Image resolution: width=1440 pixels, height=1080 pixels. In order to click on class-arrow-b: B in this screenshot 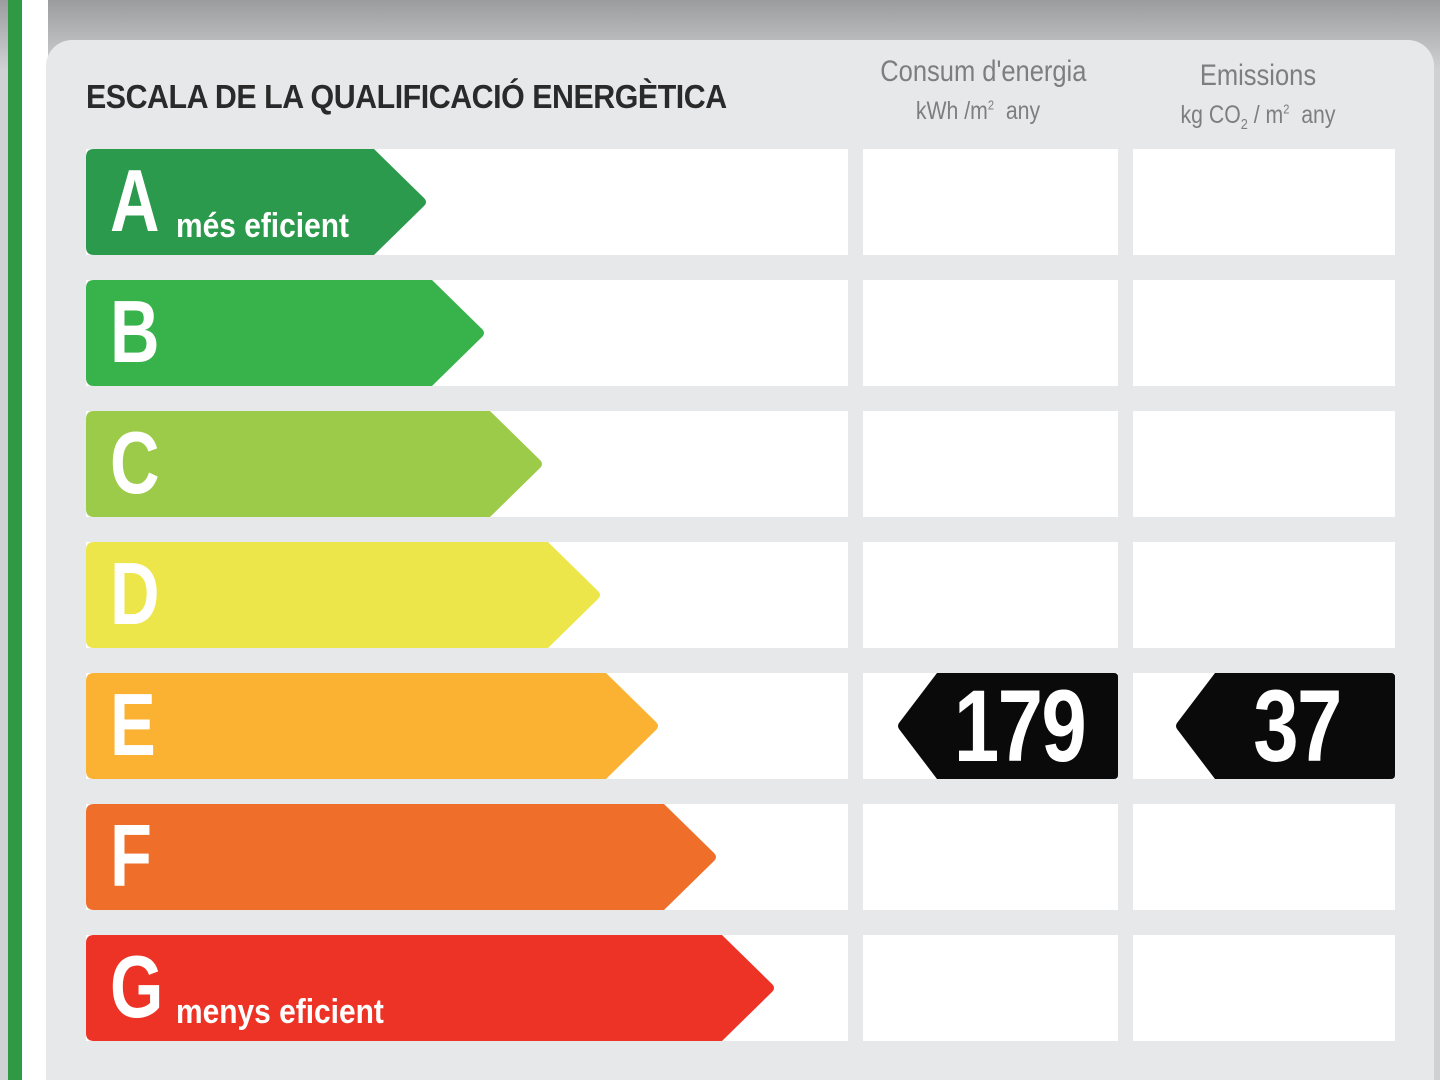, I will do `click(286, 333)`.